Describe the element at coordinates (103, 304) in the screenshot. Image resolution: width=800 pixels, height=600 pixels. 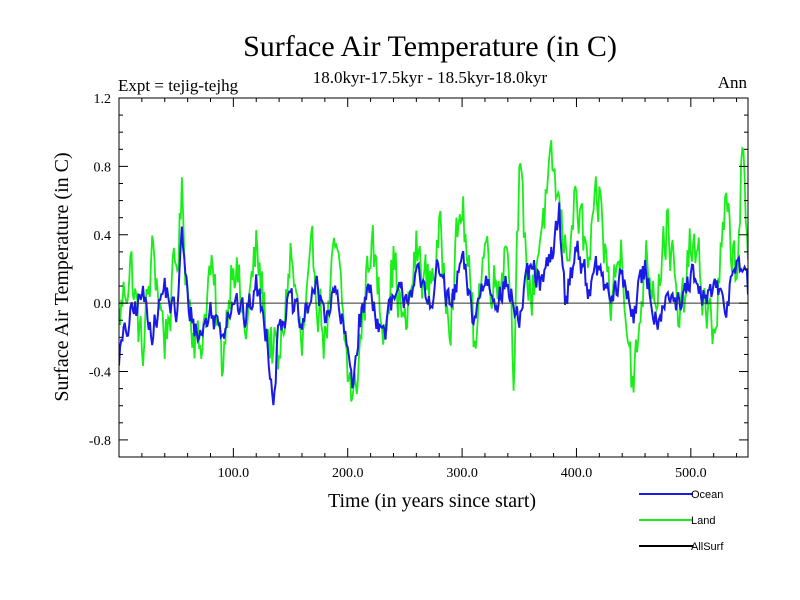
I see `y-tick-label: 0.0` at that location.